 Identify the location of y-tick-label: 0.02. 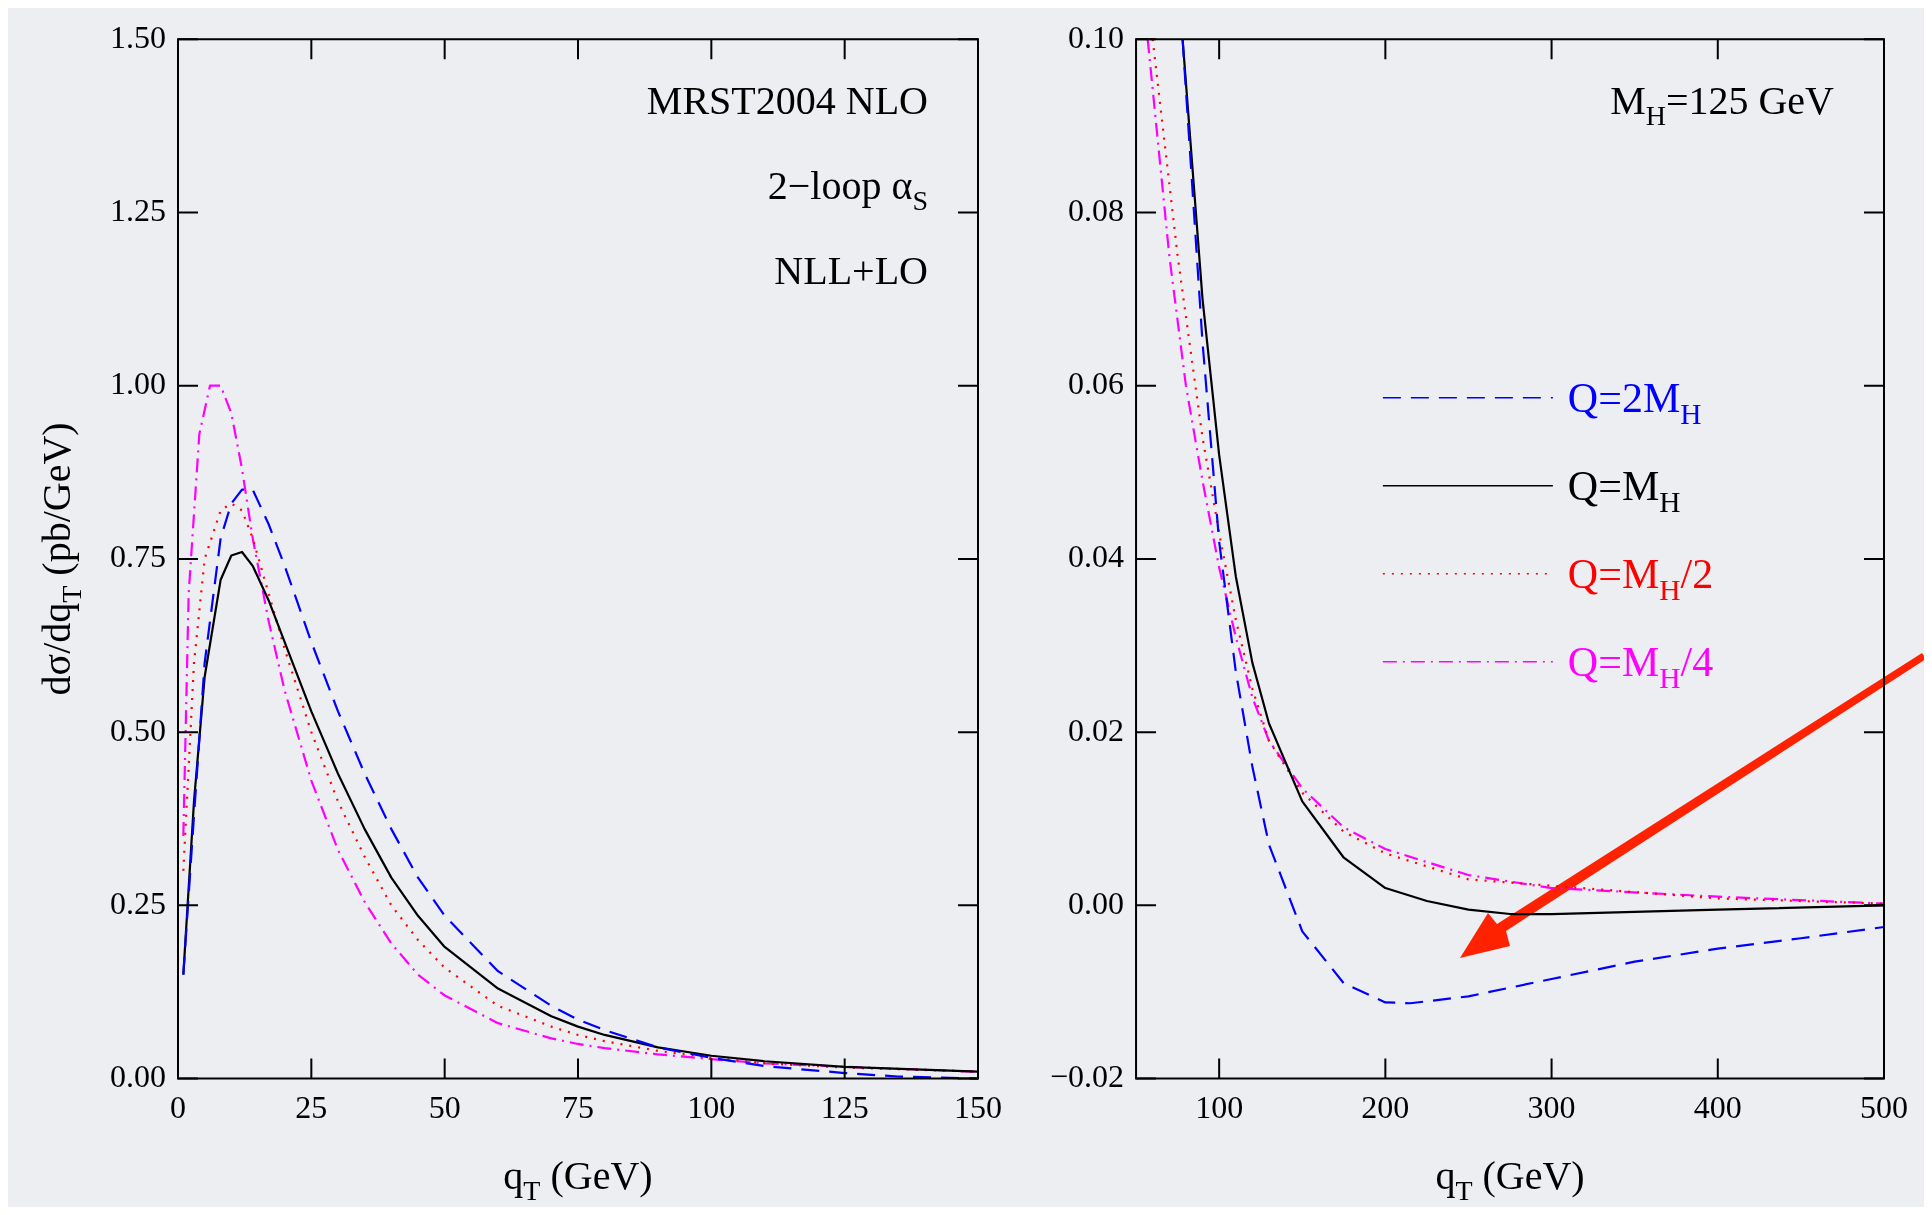
(1096, 729).